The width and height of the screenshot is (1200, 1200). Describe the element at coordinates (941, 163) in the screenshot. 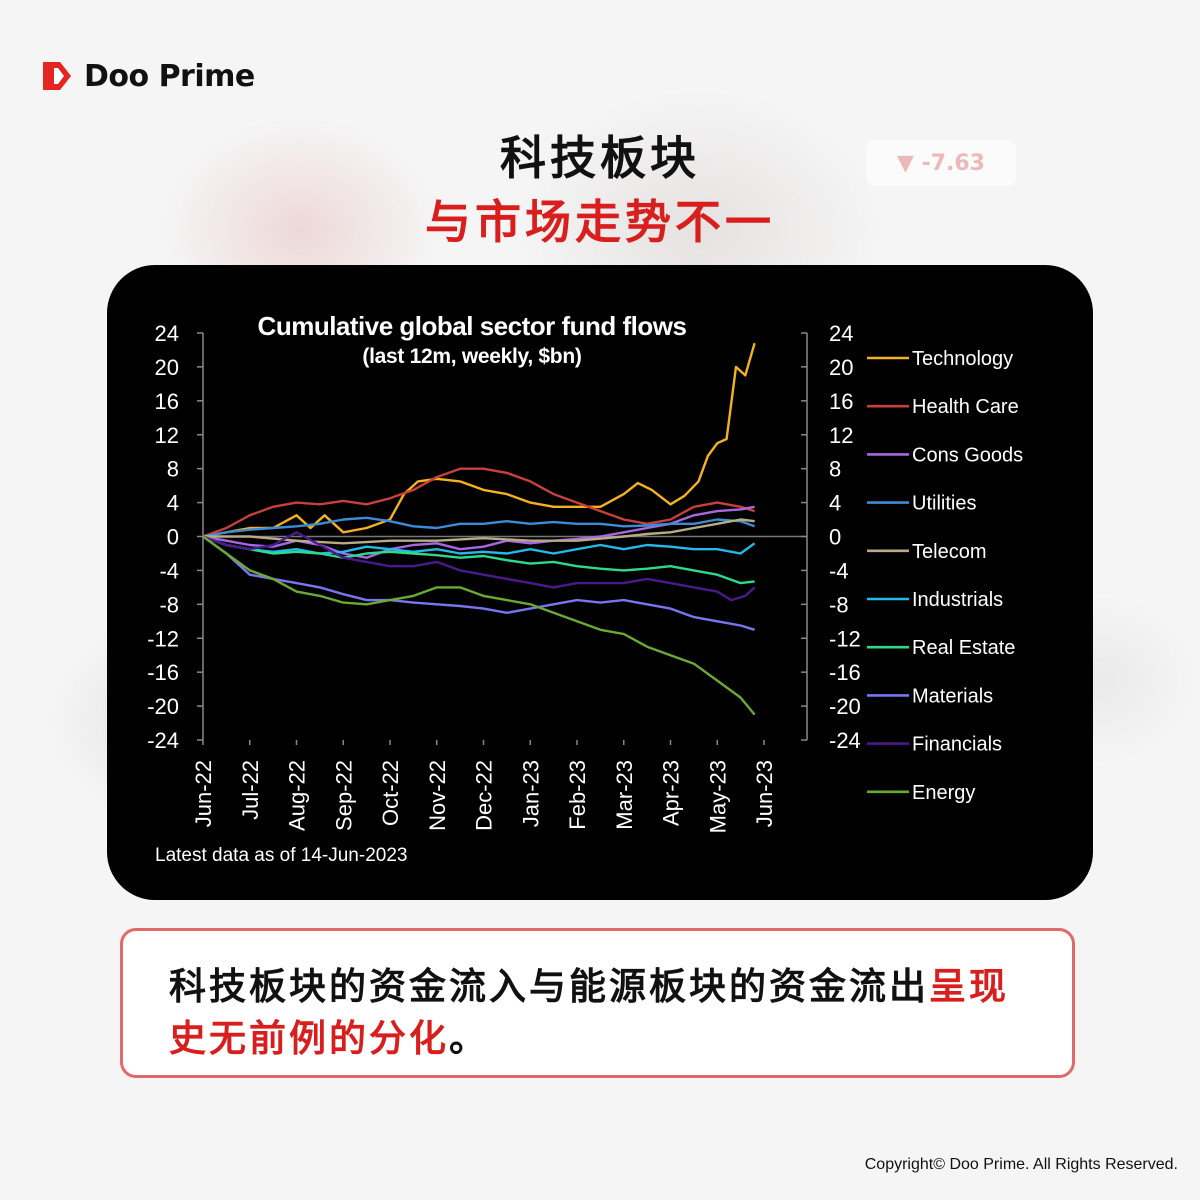

I see `background-ticker: ▼ -7.63` at that location.